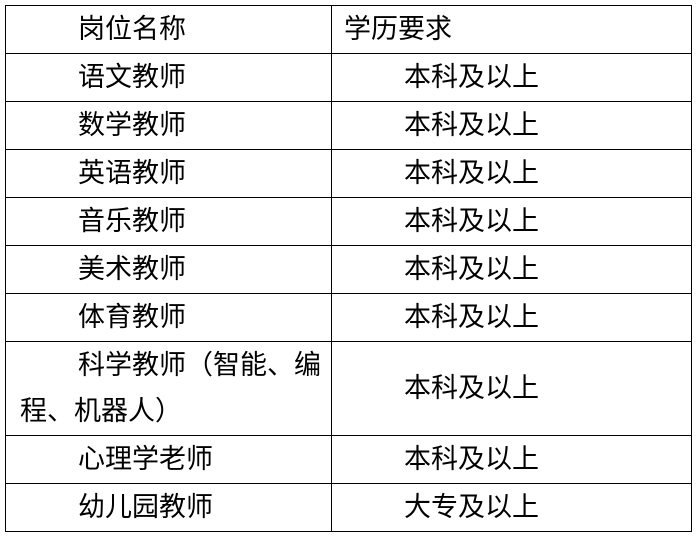 This screenshot has width=698, height=538. Describe the element at coordinates (168, 459) in the screenshot. I see `position-cell: 心理学老师` at that location.